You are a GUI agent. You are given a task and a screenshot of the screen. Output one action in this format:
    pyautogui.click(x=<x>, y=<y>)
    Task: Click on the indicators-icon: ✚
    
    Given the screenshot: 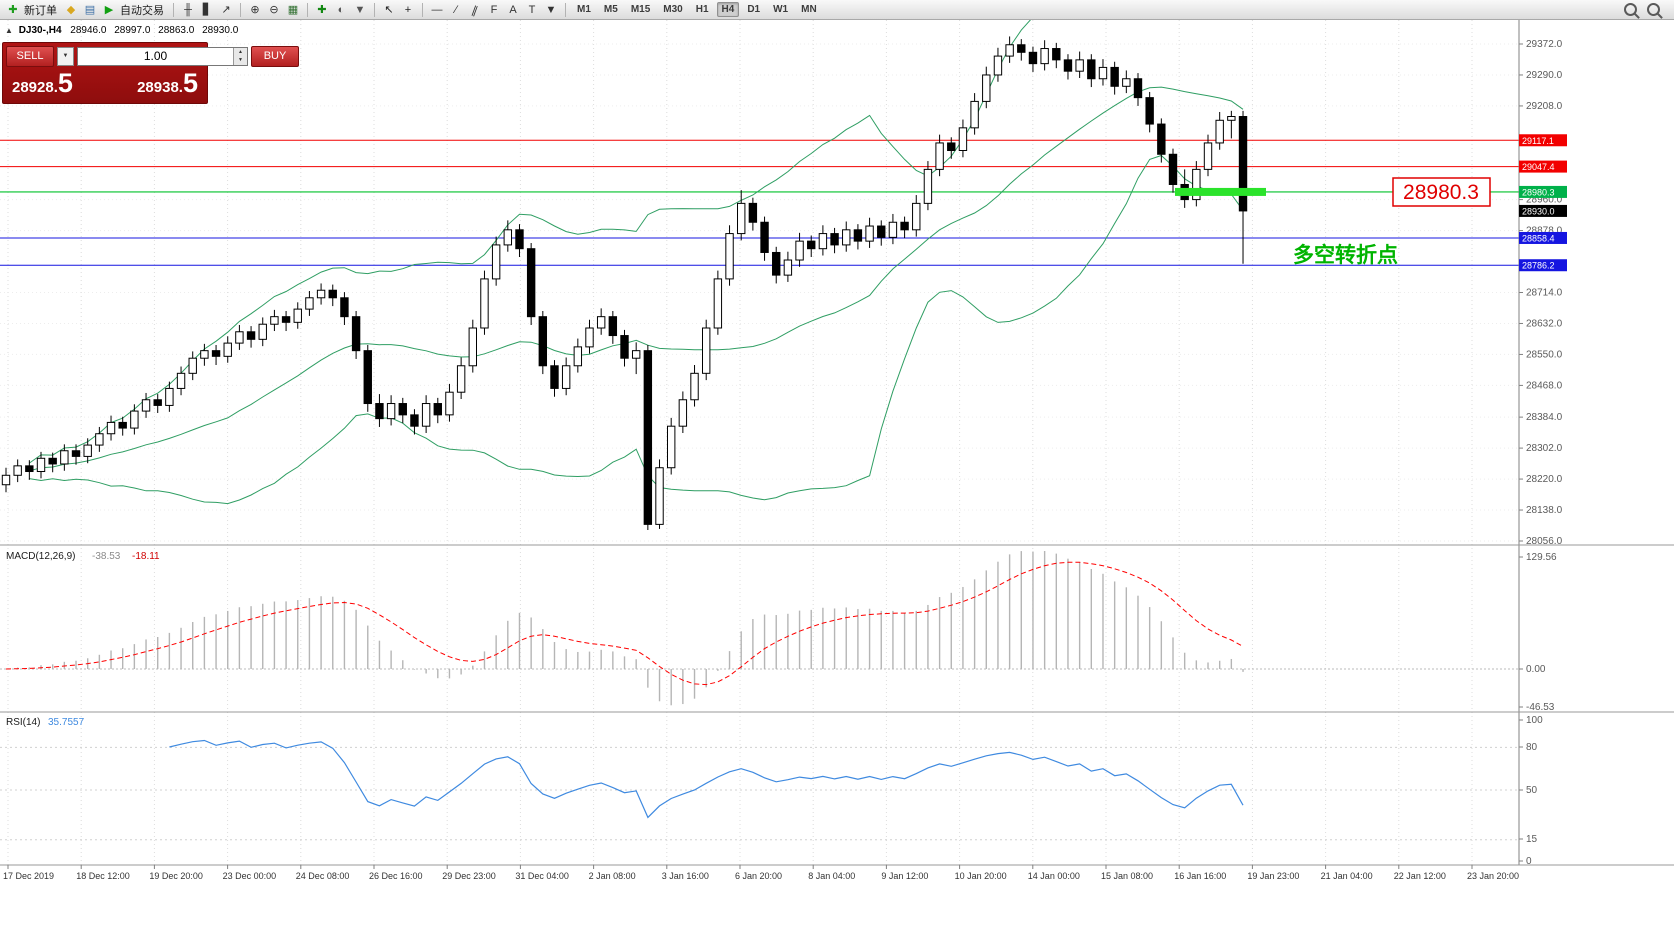 What is the action you would take?
    pyautogui.click(x=322, y=10)
    